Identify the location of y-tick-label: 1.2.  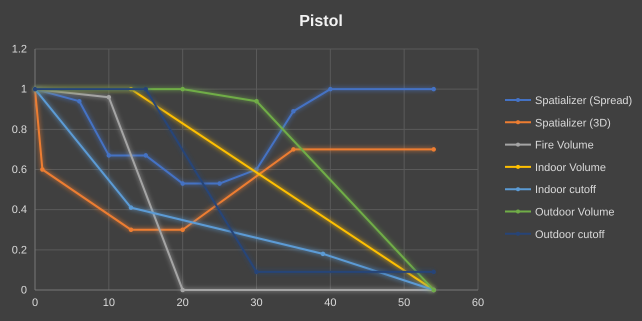
(19, 50).